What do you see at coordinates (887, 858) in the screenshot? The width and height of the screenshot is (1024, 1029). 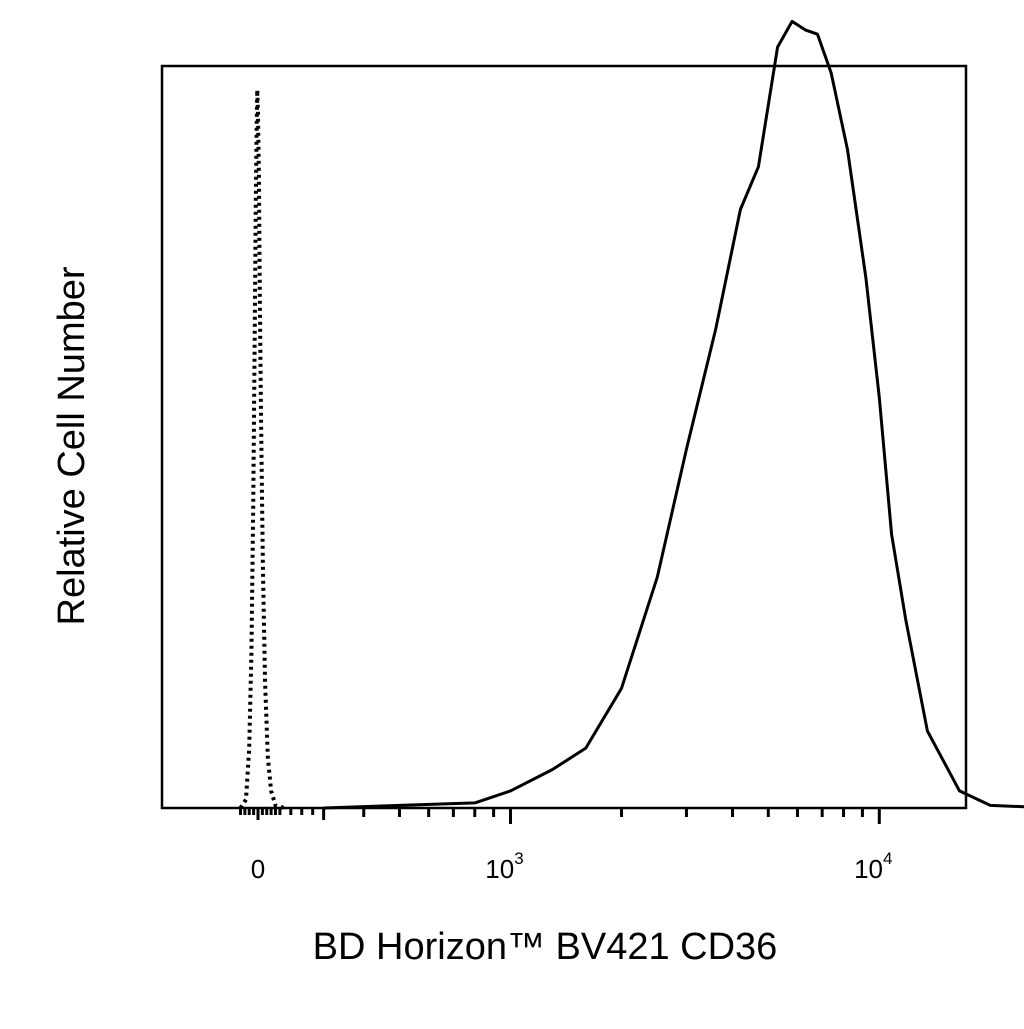 I see `x-tick-label-exponent: 4` at bounding box center [887, 858].